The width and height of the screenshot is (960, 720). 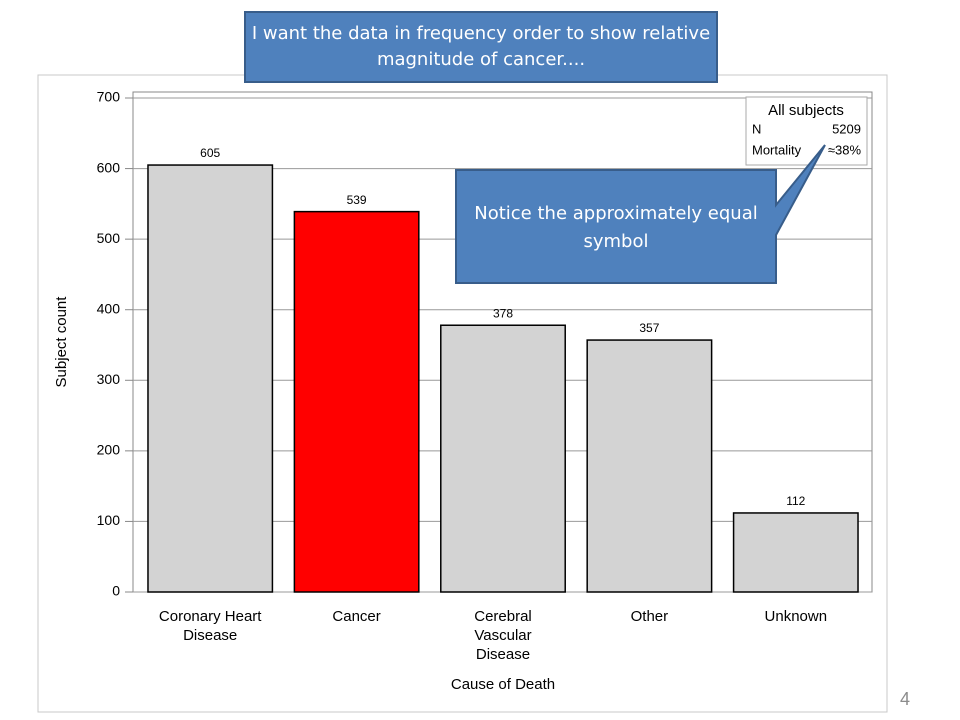 What do you see at coordinates (806, 131) in the screenshot?
I see `inset-box` at bounding box center [806, 131].